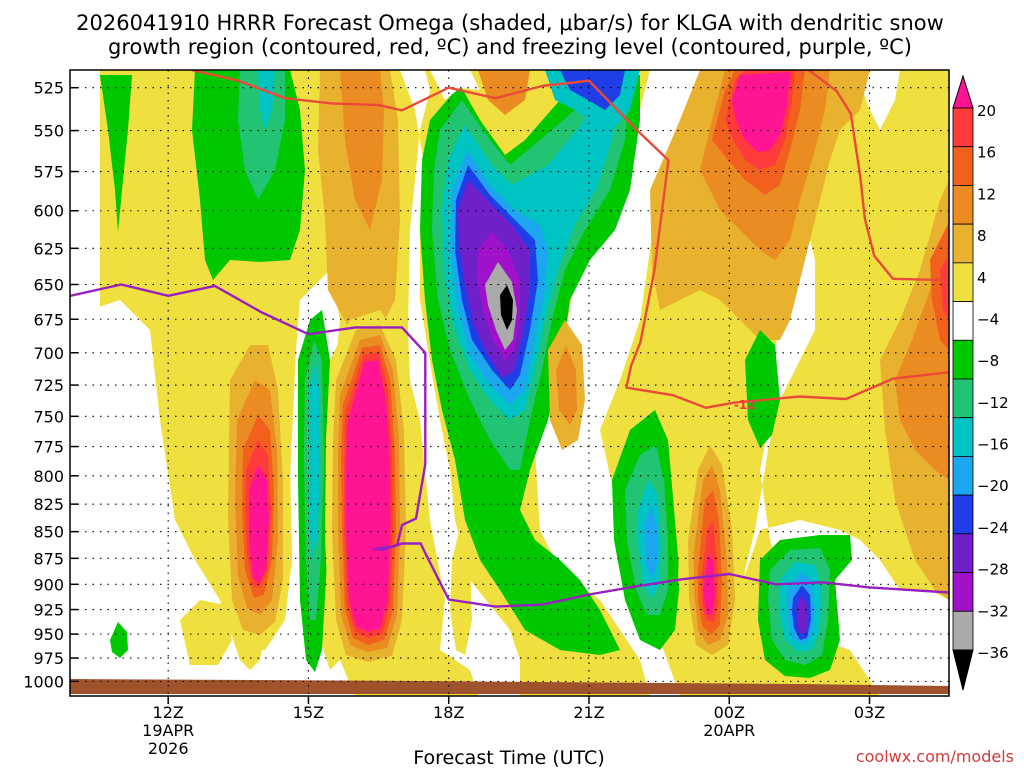 The image size is (1024, 768). I want to click on credit-text: coolwx.com/models, so click(935, 756).